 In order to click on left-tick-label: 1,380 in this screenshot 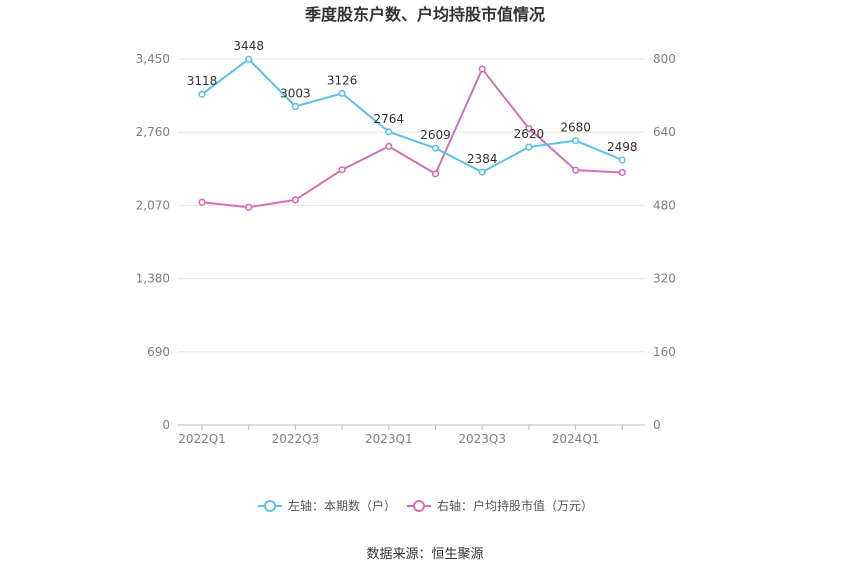, I will do `click(153, 279)`.